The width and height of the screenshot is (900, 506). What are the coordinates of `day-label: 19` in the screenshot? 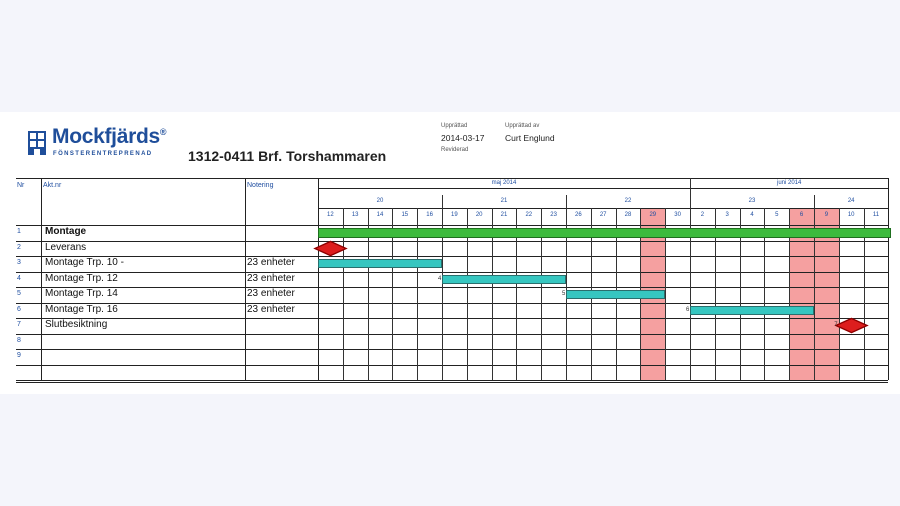 It's located at (454, 215).